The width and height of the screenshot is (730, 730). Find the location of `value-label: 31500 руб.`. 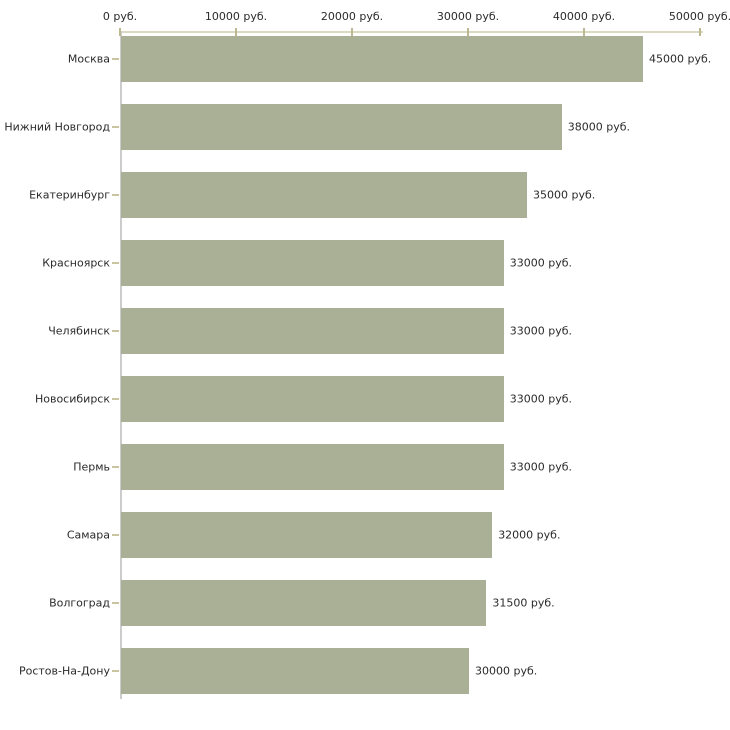

value-label: 31500 руб. is located at coordinates (523, 603).